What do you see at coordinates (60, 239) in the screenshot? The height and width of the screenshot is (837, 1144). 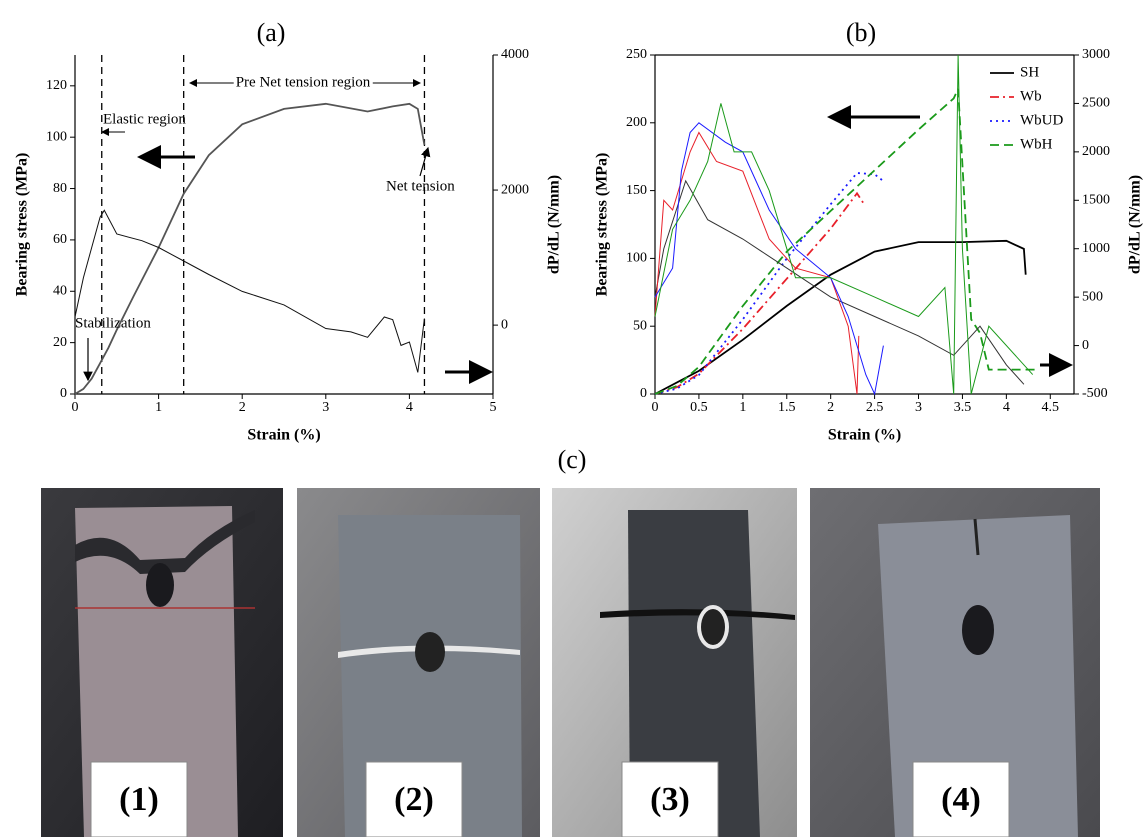 I see `y-tick-label: 60` at bounding box center [60, 239].